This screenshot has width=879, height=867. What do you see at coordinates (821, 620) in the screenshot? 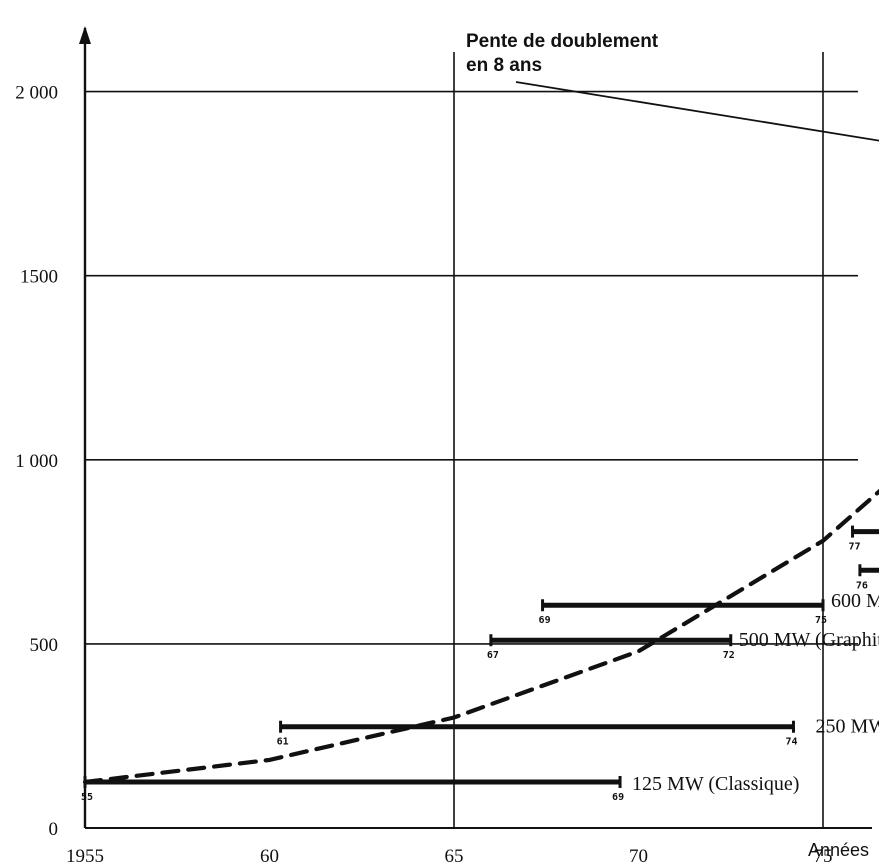
I see `segment-end-year: 75` at bounding box center [821, 620].